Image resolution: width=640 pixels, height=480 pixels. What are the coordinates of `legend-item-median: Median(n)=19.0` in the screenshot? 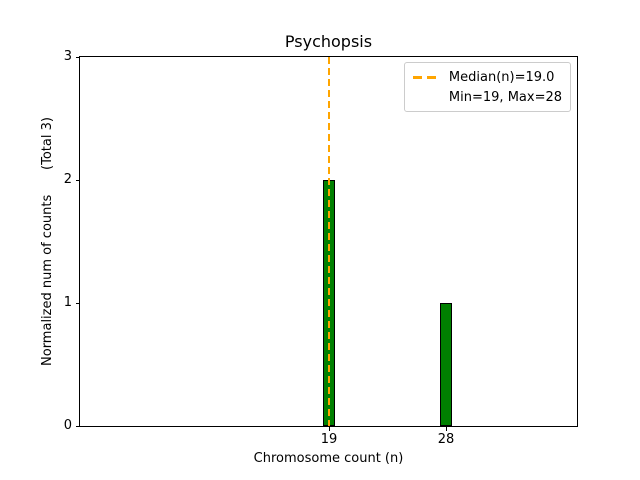 It's located at (487, 77).